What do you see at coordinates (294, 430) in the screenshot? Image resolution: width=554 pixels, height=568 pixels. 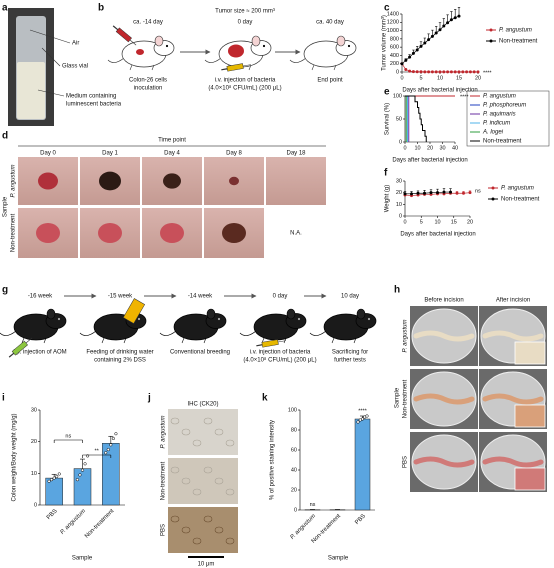 I see `y-tick-label: 80` at bounding box center [294, 430].